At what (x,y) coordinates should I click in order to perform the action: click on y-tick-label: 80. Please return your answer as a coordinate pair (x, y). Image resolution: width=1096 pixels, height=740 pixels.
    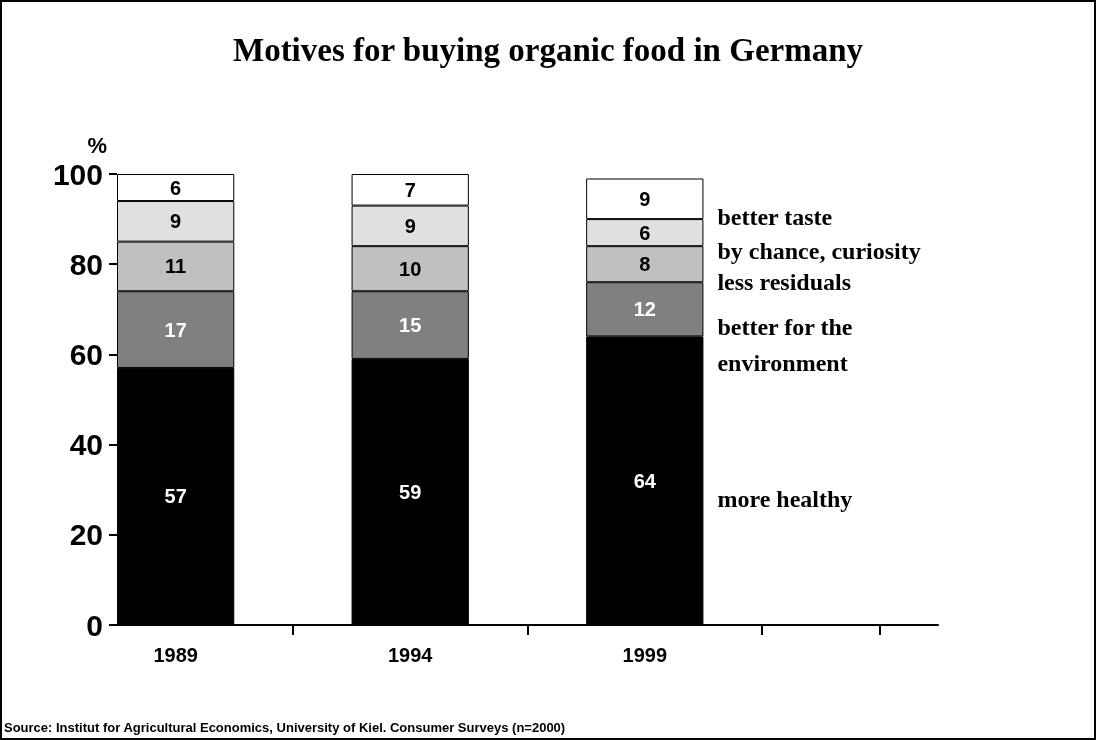
    Looking at the image, I should click on (86, 264).